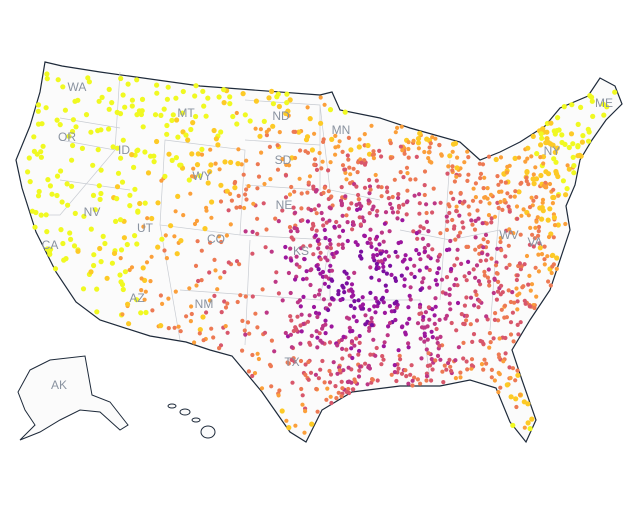  What do you see at coordinates (301, 251) in the screenshot?
I see `state-label: KS` at bounding box center [301, 251].